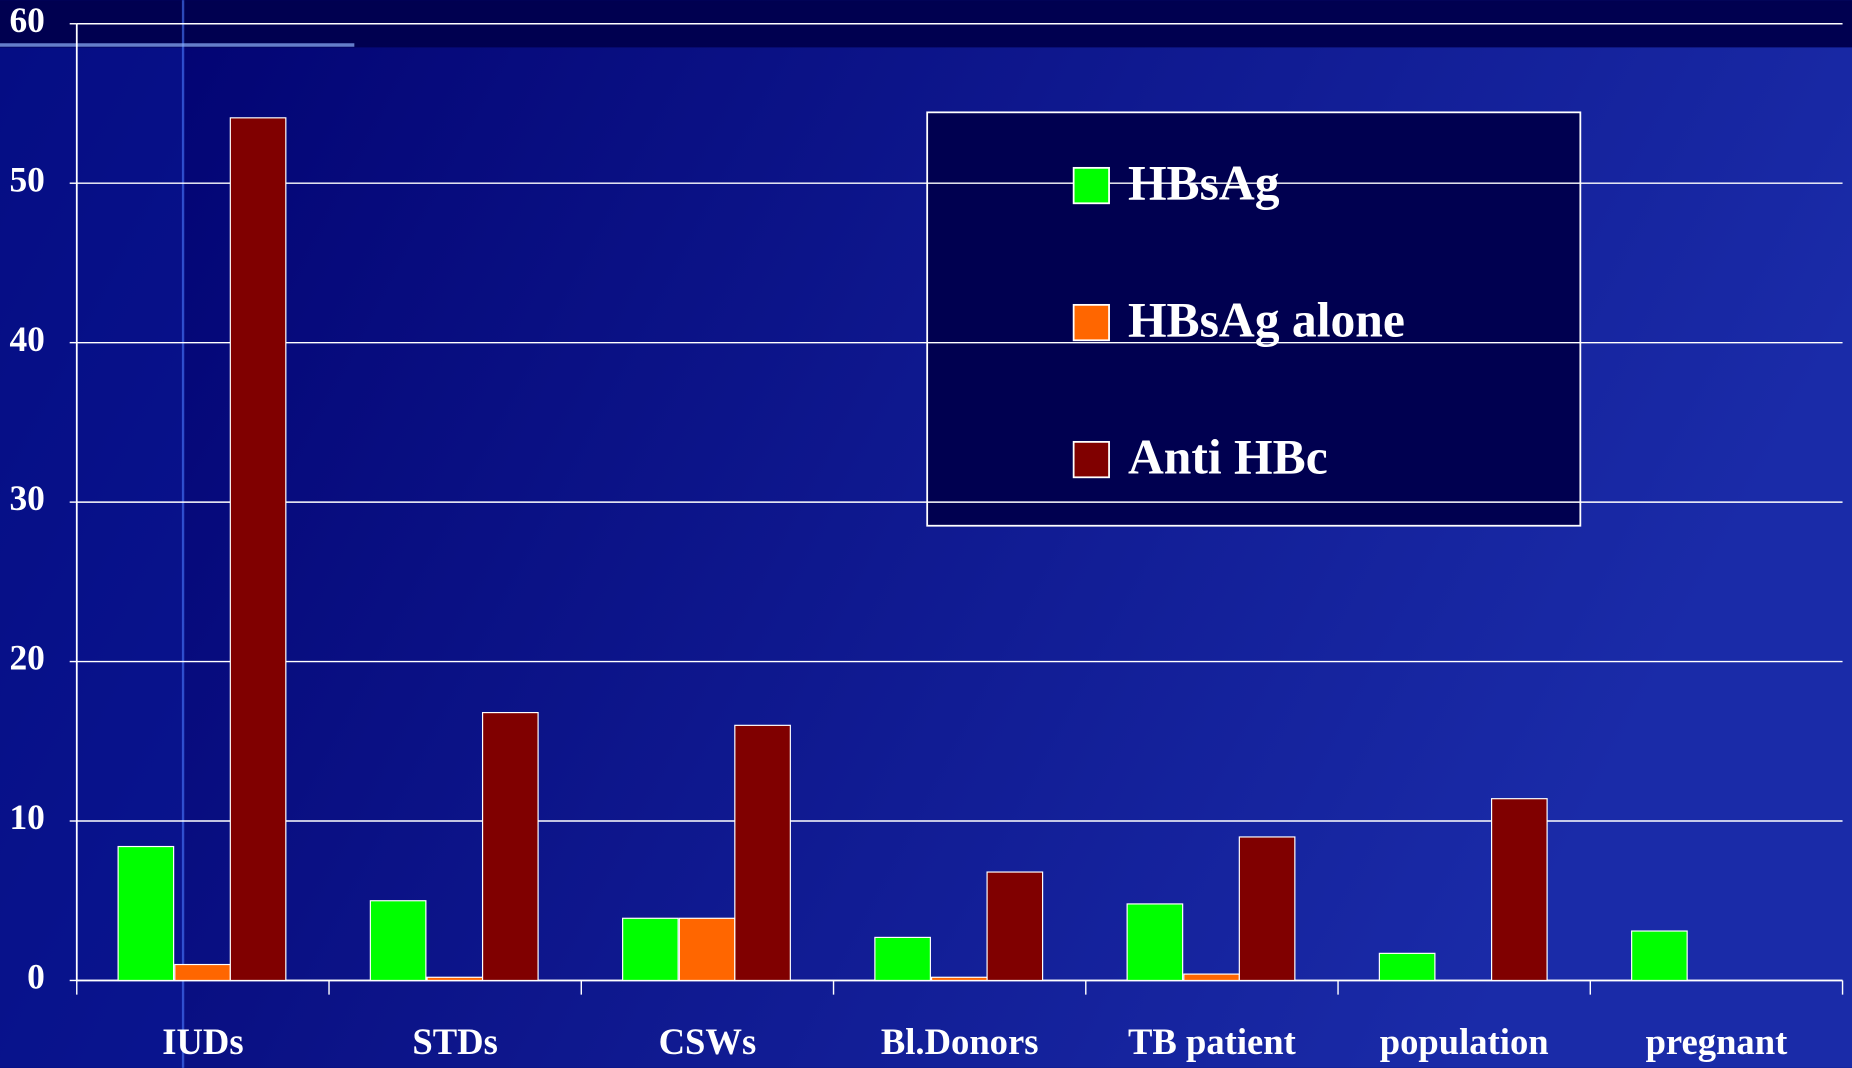 This screenshot has height=1068, width=1852. I want to click on x-tick-label: Bl.Donors, so click(960, 1041).